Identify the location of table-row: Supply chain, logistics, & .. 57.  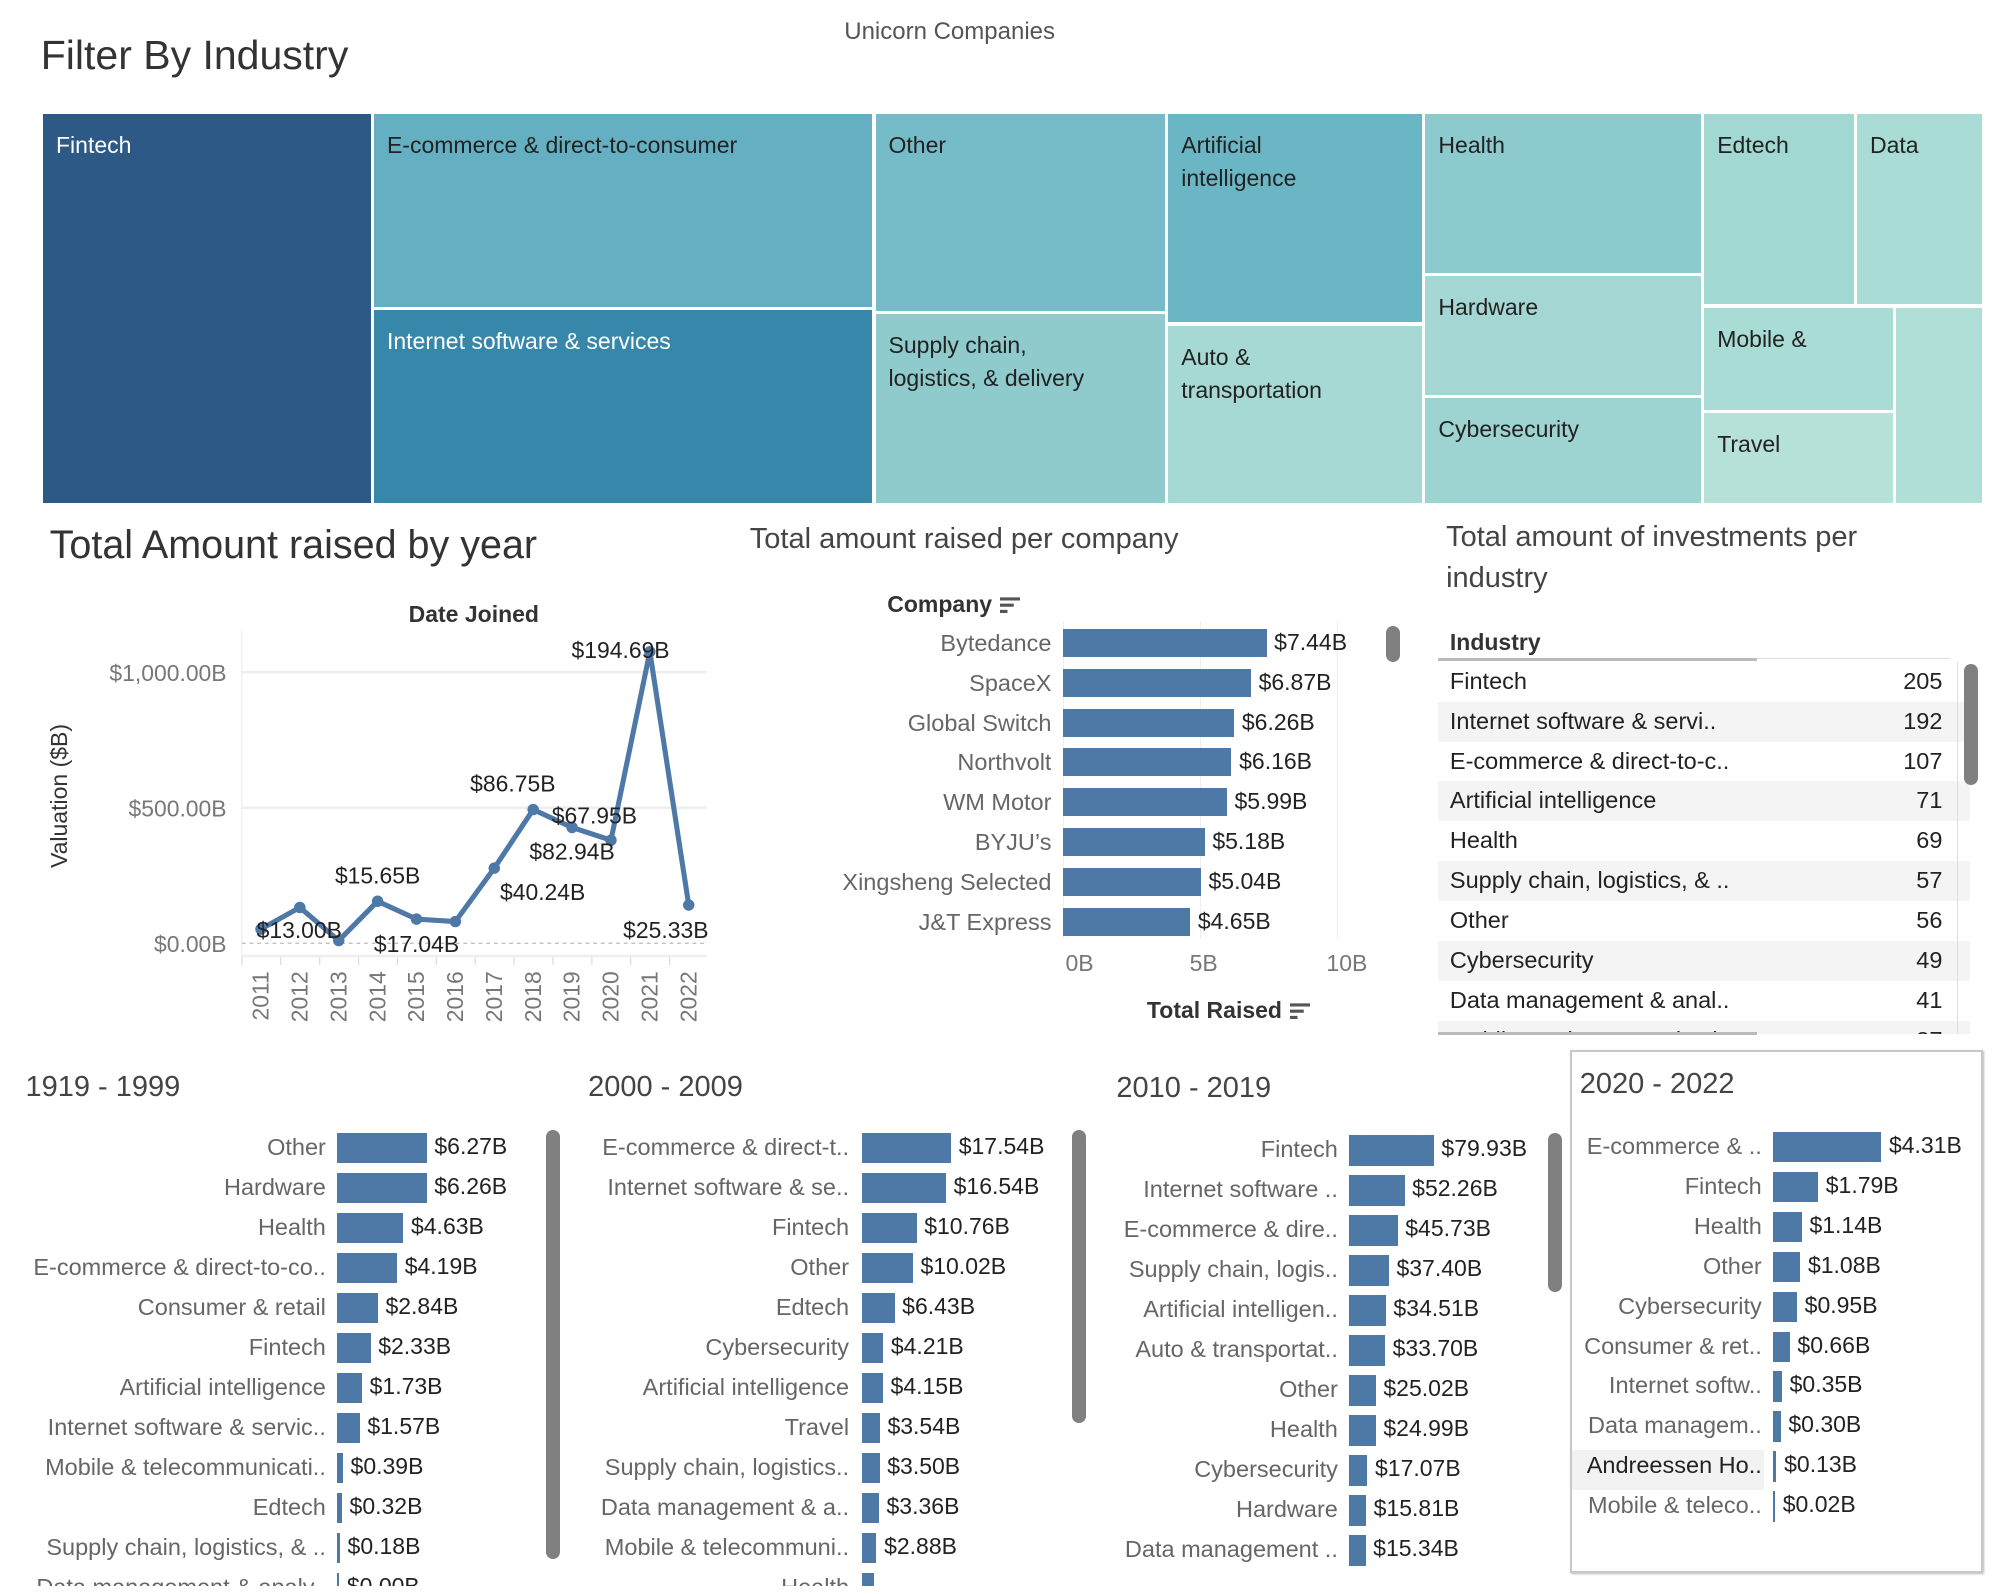
(1704, 881).